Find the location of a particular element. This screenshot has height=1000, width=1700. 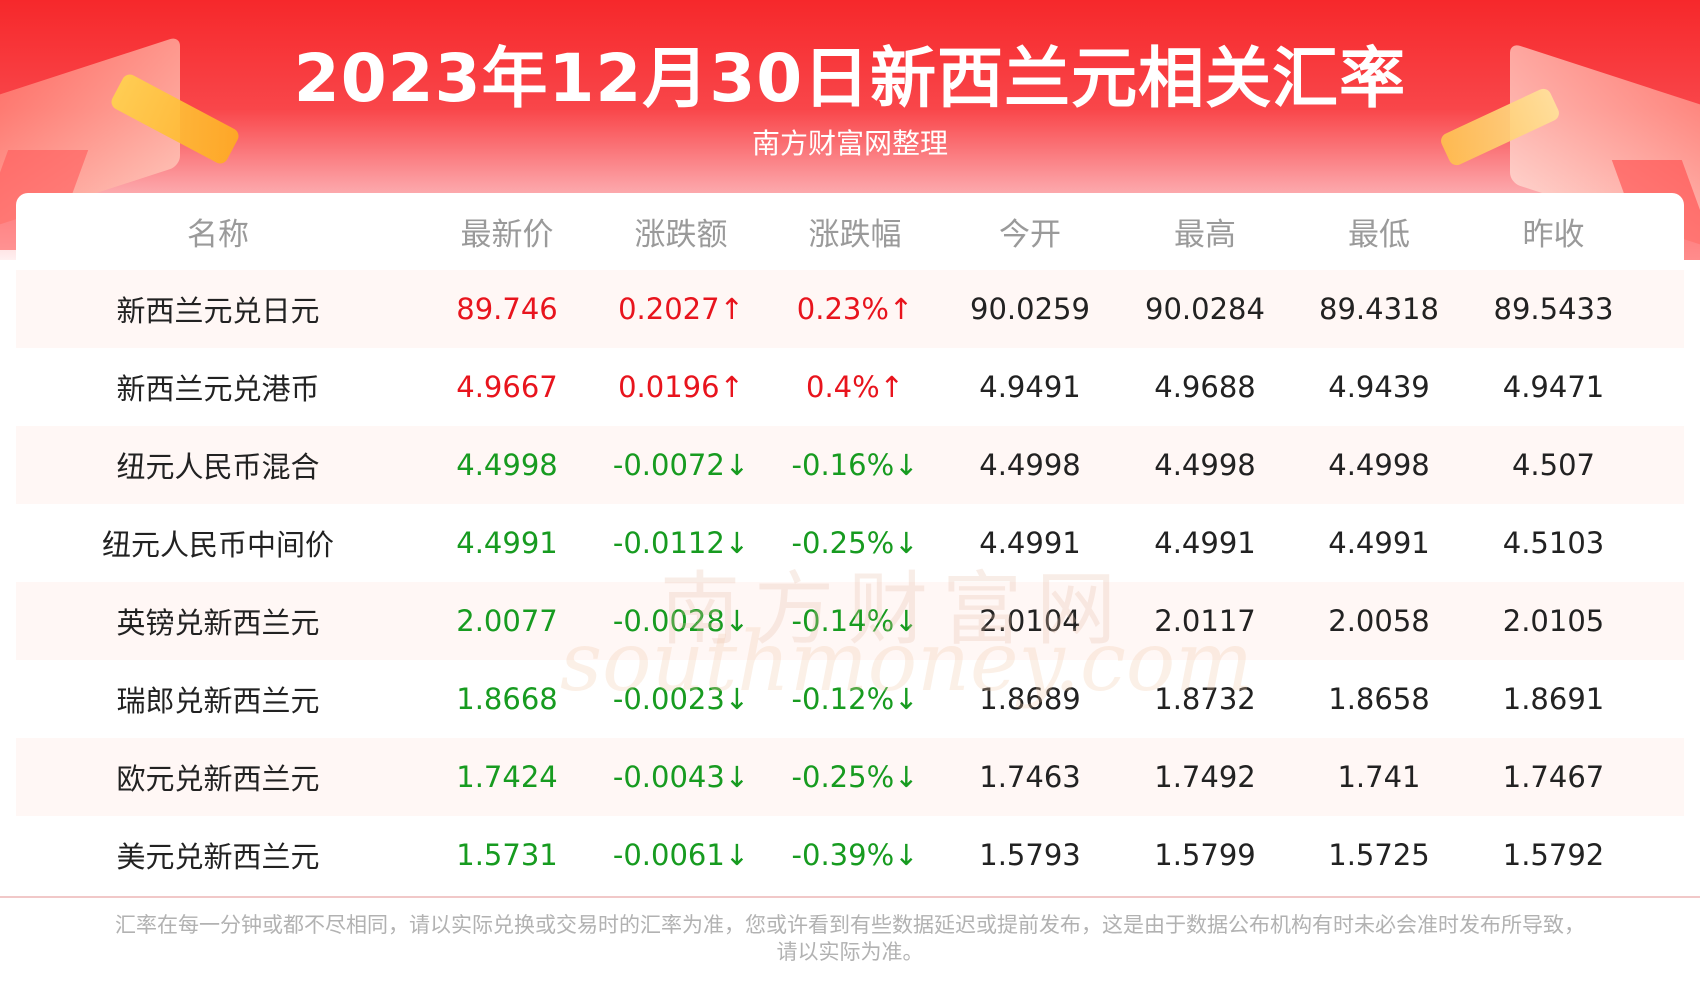

cell-name: 新西兰元兑港币 is located at coordinates (218, 389).